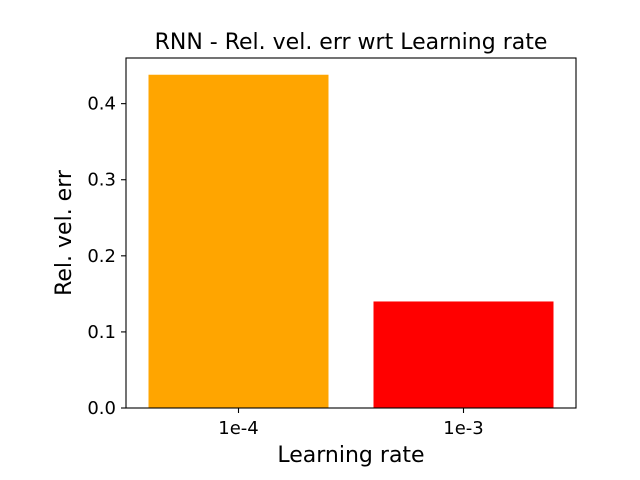  Describe the element at coordinates (463, 428) in the screenshot. I see `x-tick-label: 1e-3` at that location.